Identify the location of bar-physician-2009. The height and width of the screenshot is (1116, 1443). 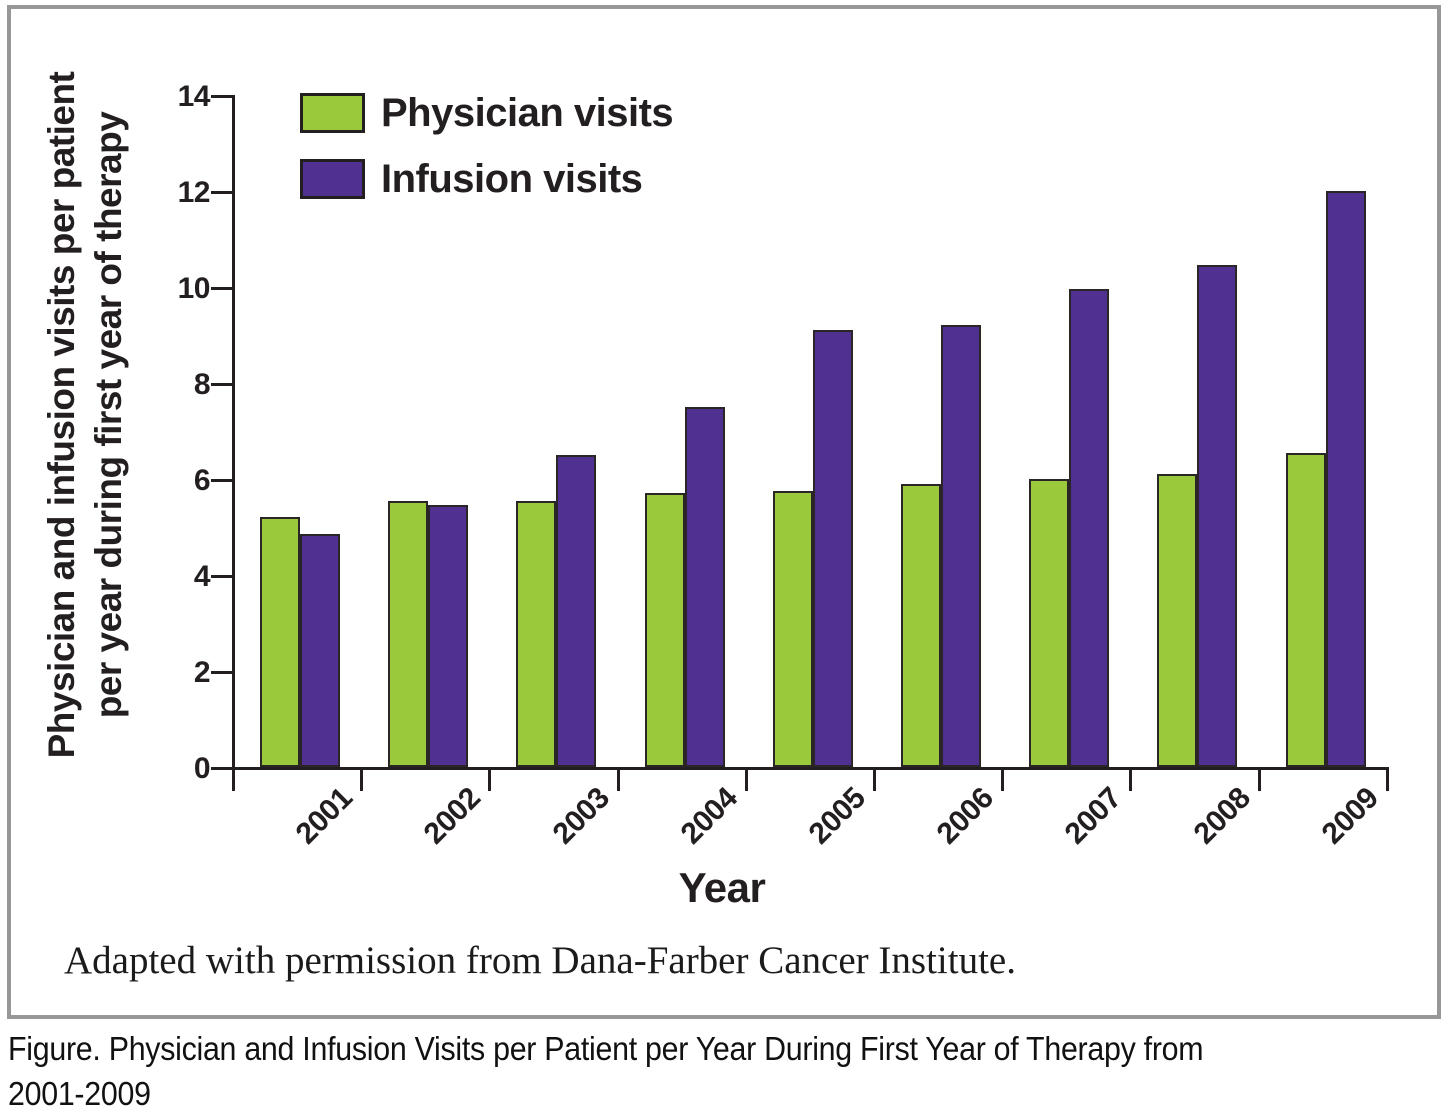
(1305, 609).